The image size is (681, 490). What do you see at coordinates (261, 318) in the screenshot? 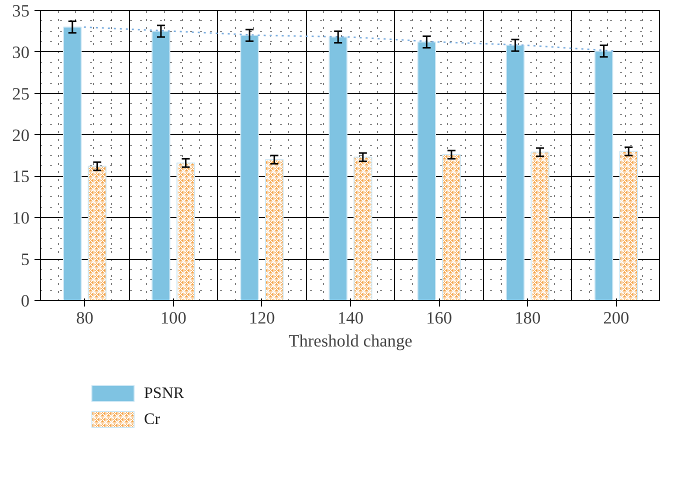
I see `x-tick-label: 120` at bounding box center [261, 318].